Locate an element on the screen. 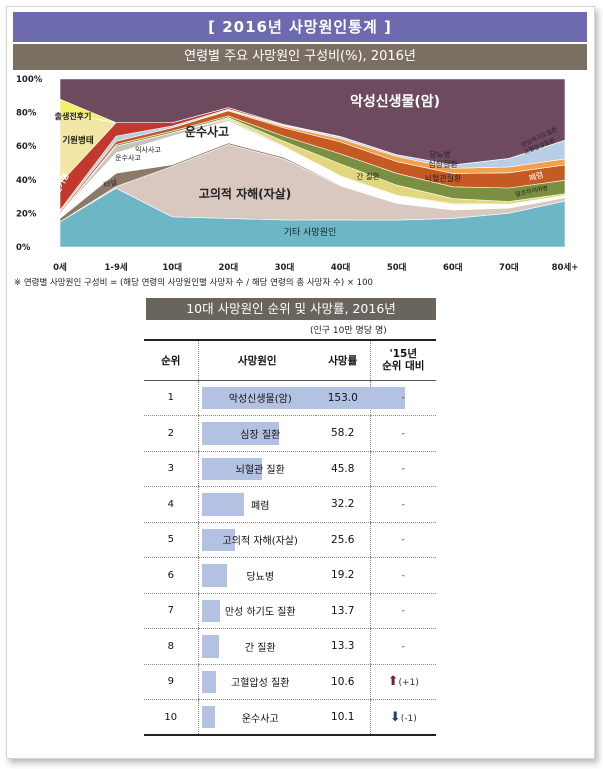 The image size is (603, 769). area-label-heart: 심장질환 is located at coordinates (443, 164).